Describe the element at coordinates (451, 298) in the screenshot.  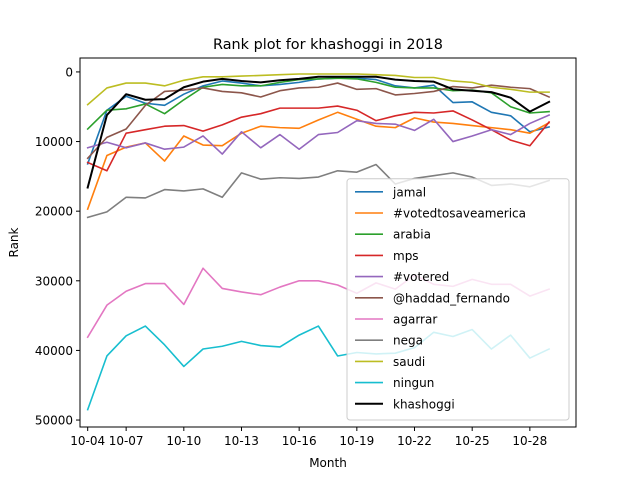
I see `legend-label: @haddad_fernando` at that location.